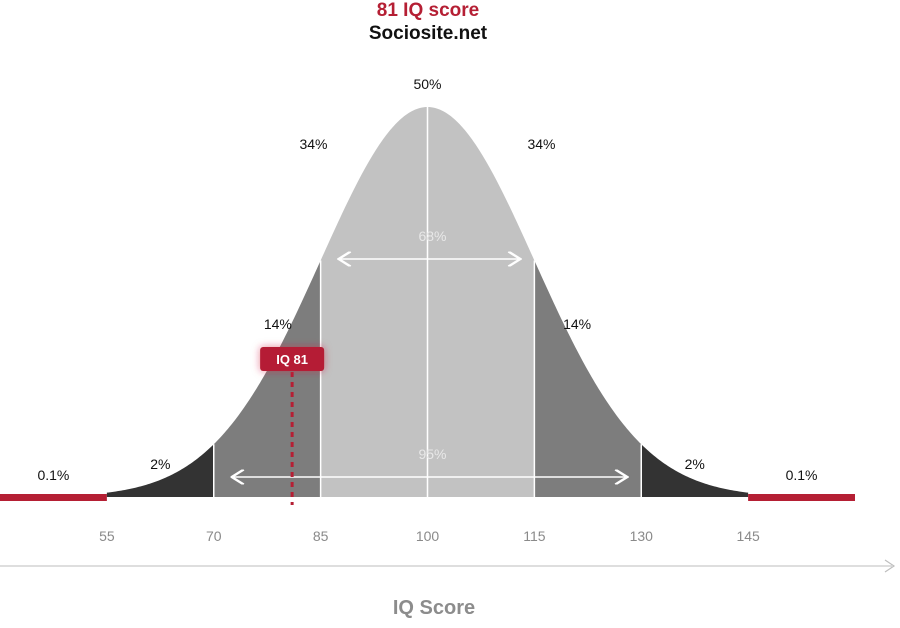  Describe the element at coordinates (428, 10) in the screenshot. I see `chart-title: 81 IQ score` at that location.